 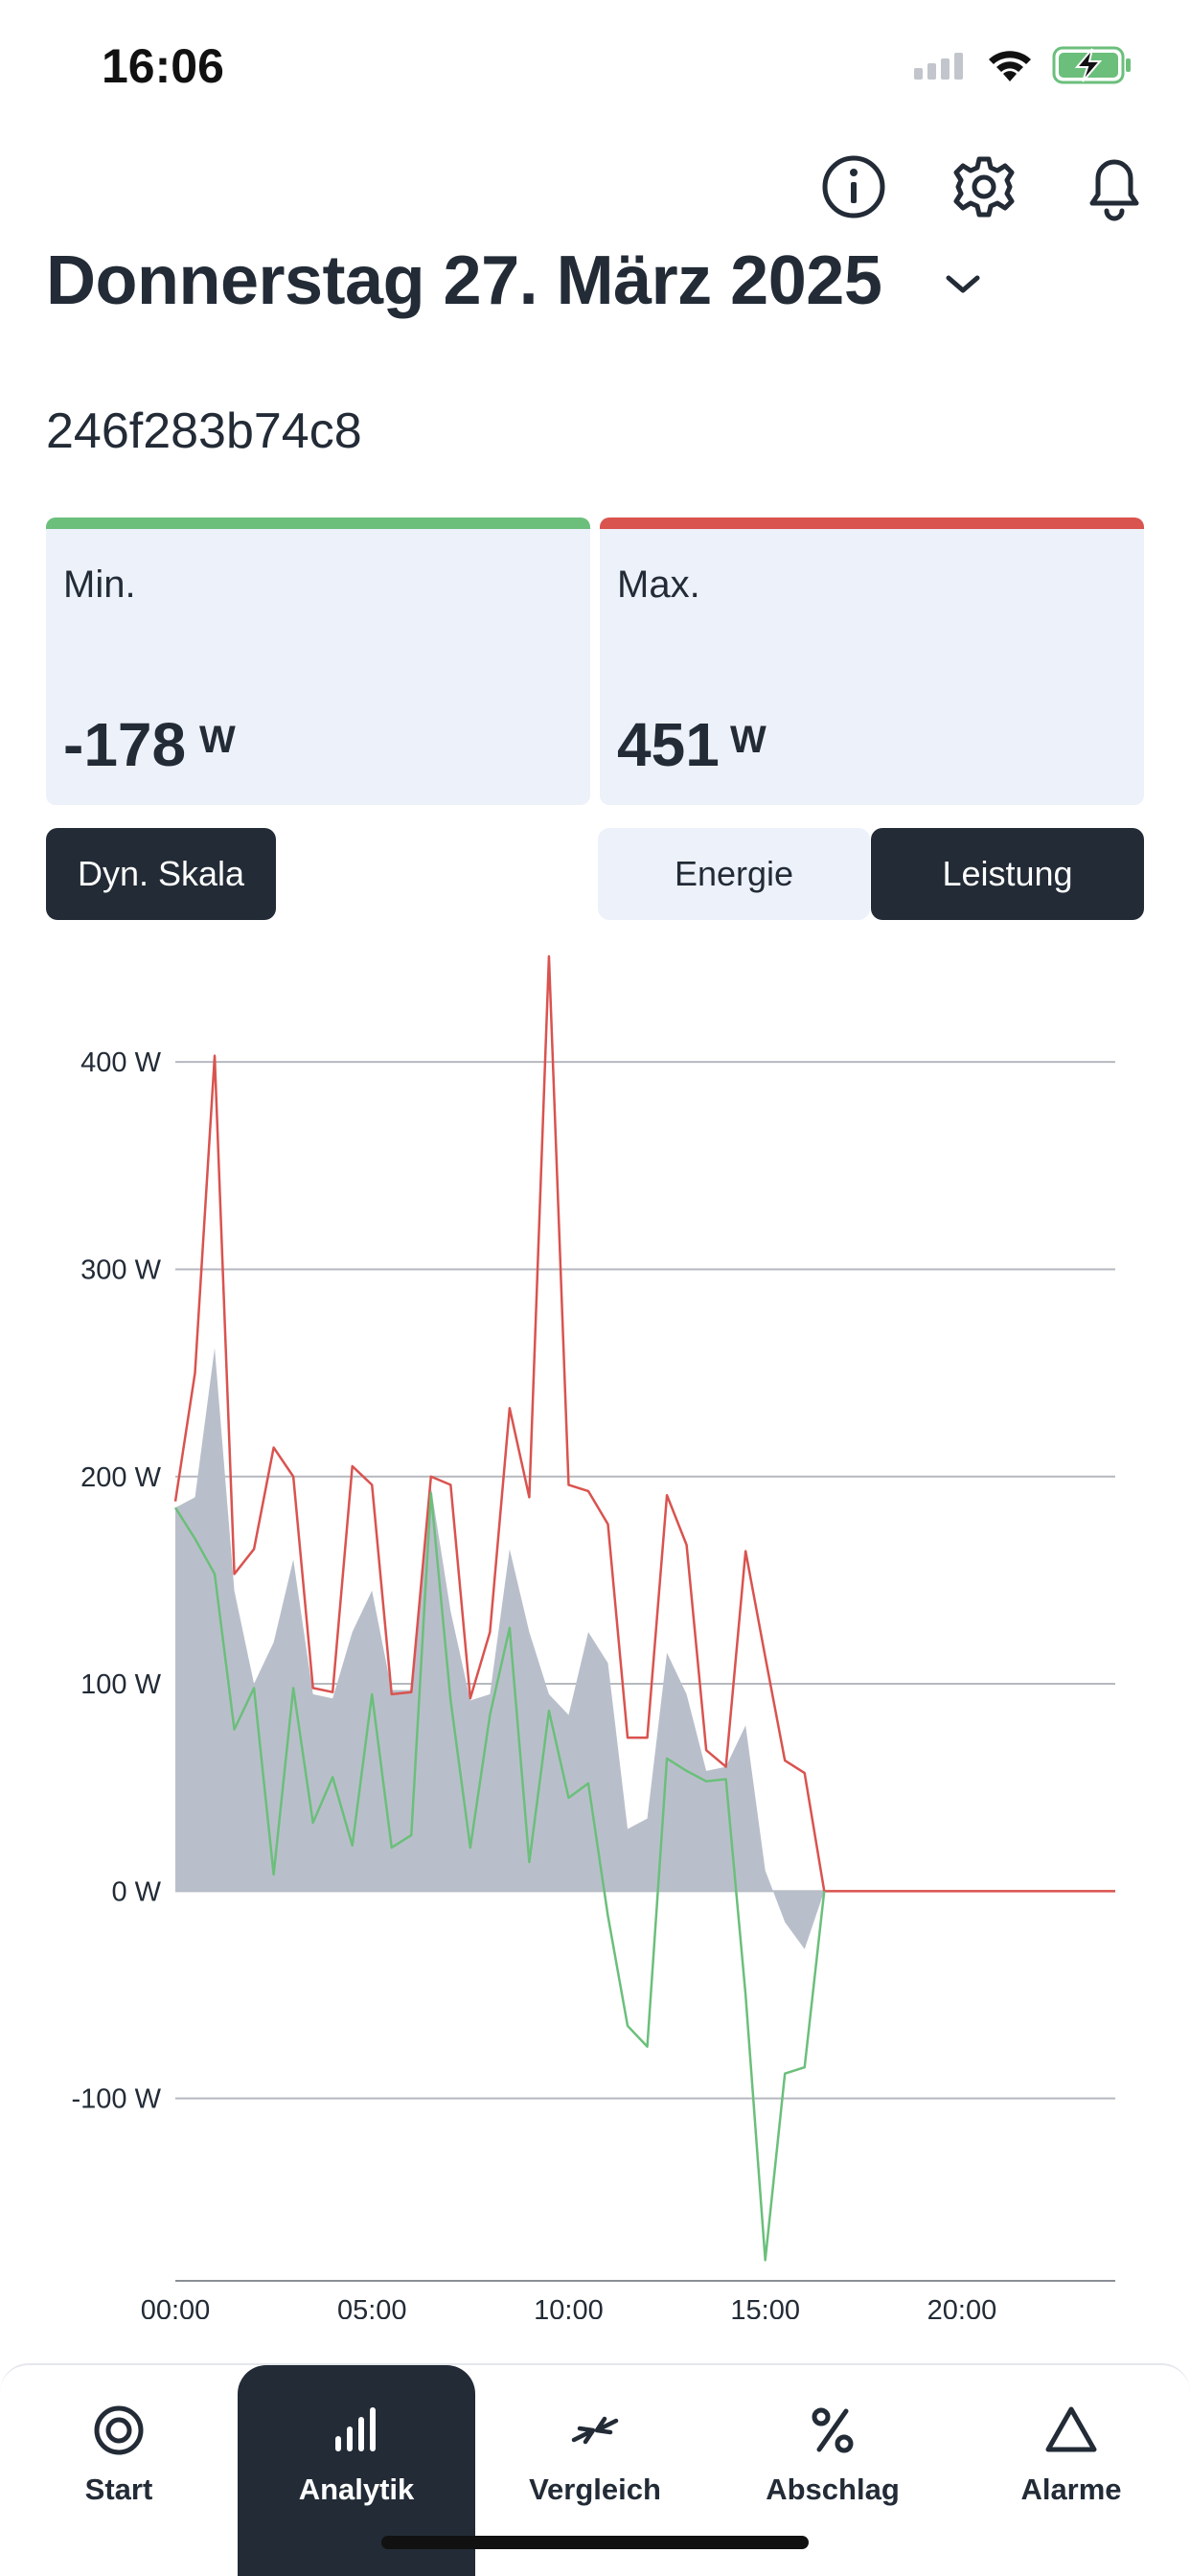 I want to click on cellular-signal-icon, so click(x=938, y=66).